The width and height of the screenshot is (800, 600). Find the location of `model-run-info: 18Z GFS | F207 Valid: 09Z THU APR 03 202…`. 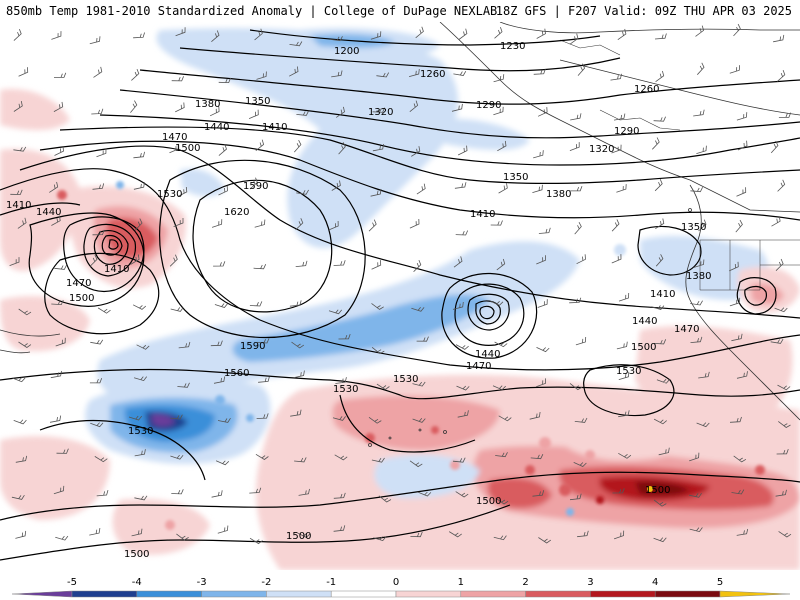

model-run-info: 18Z GFS | F207 Valid: 09Z THU APR 03 202… is located at coordinates (643, 11).